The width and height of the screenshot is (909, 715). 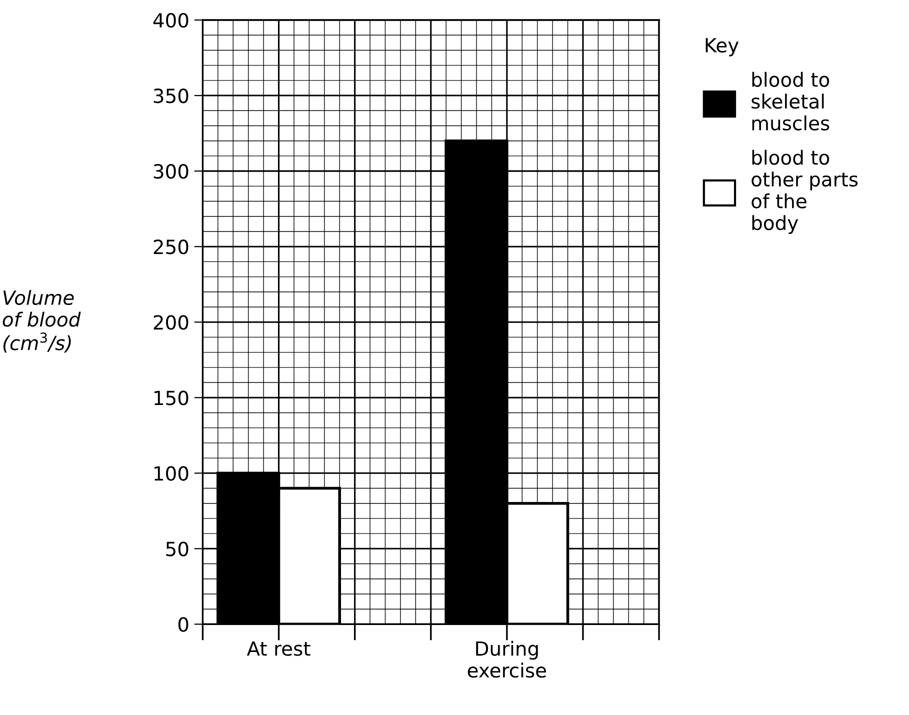 What do you see at coordinates (171, 171) in the screenshot?
I see `y-tick-label: 300` at bounding box center [171, 171].